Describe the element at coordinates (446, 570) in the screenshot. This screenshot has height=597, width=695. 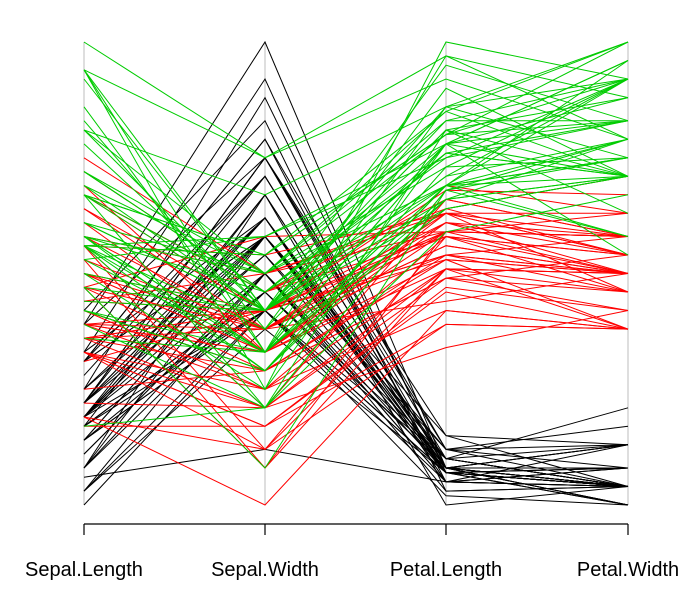
I see `tick-label: Petal.Length` at that location.